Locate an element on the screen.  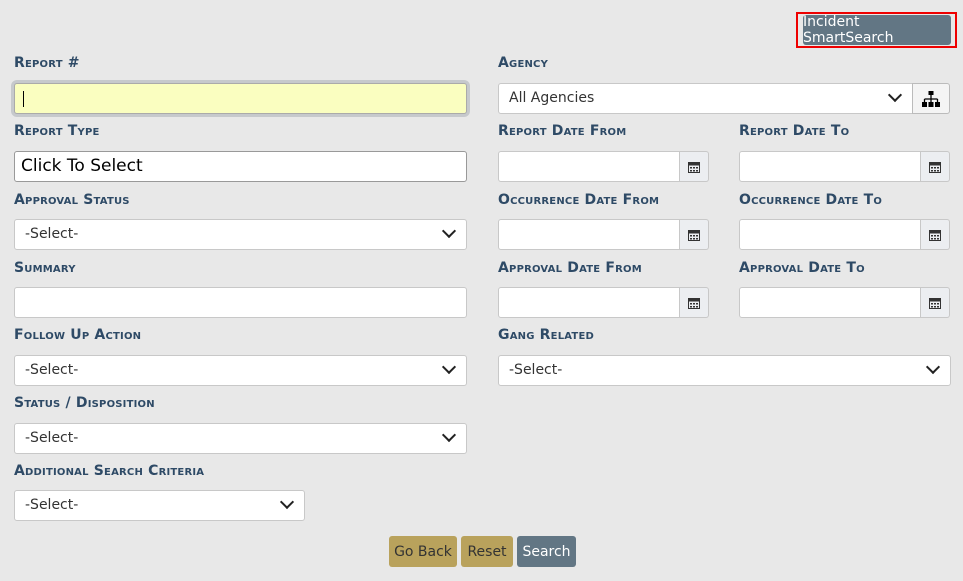
gang-related-label: Gang Related is located at coordinates (546, 335).